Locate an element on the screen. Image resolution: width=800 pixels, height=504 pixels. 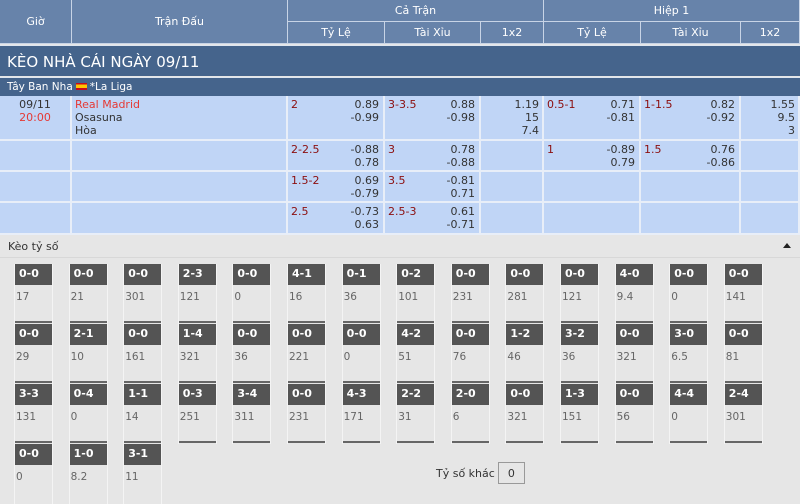
ft-handicap-odd: -0.73 is located at coordinates (364, 211).